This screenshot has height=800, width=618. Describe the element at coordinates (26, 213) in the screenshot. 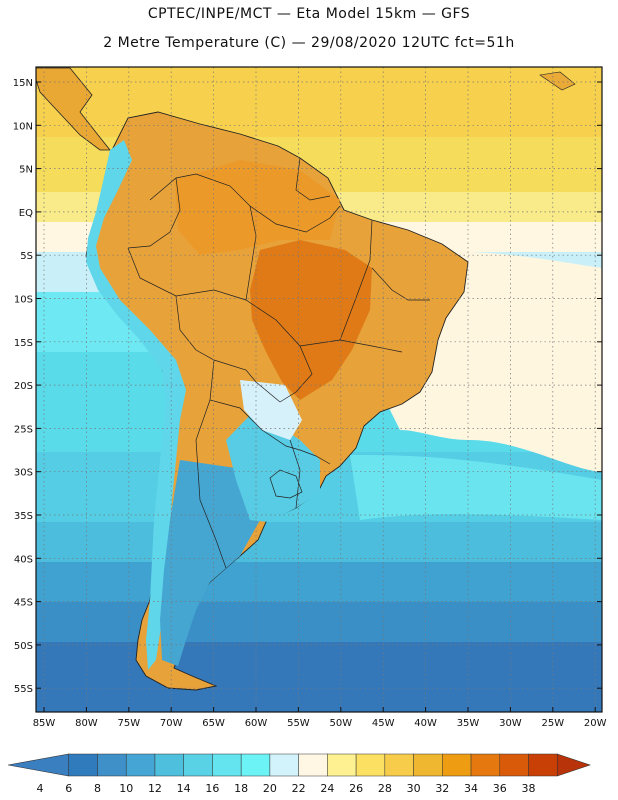

I see `lat-label: EQ` at that location.